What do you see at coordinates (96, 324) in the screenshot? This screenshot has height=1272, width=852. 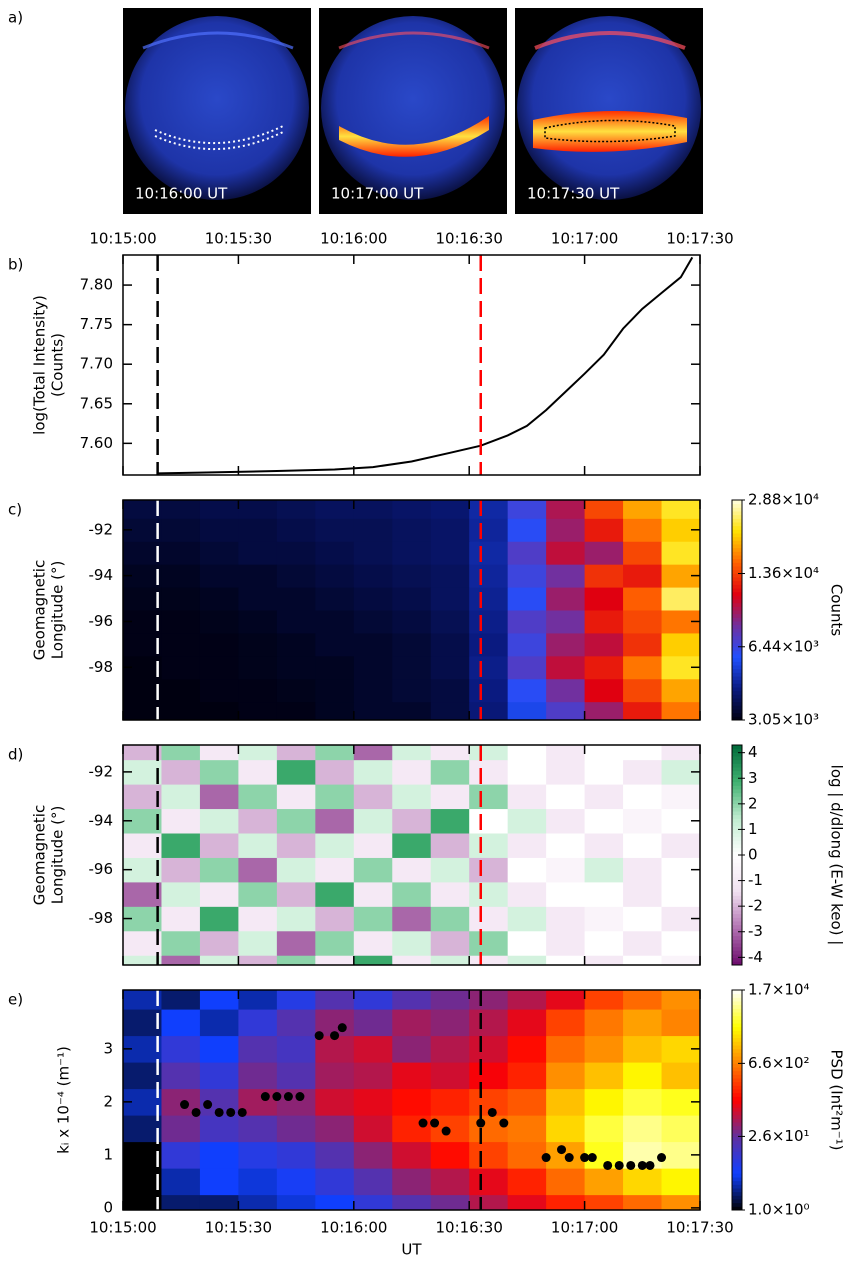 I see `y-tick-label: 7.75` at bounding box center [96, 324].